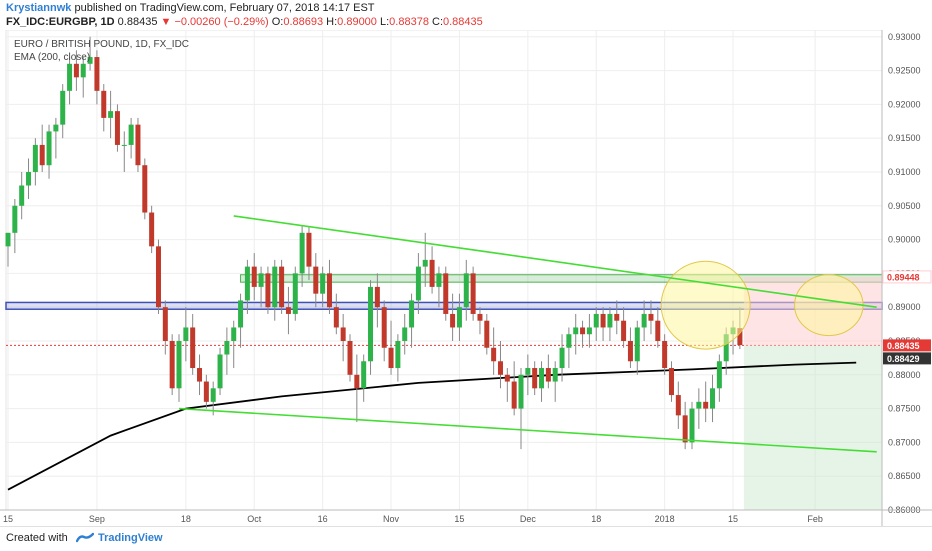 Image resolution: width=932 pixels, height=551 pixels. I want to click on price-badges: 0.89448 0.88435 0.88429, so click(907, 317).